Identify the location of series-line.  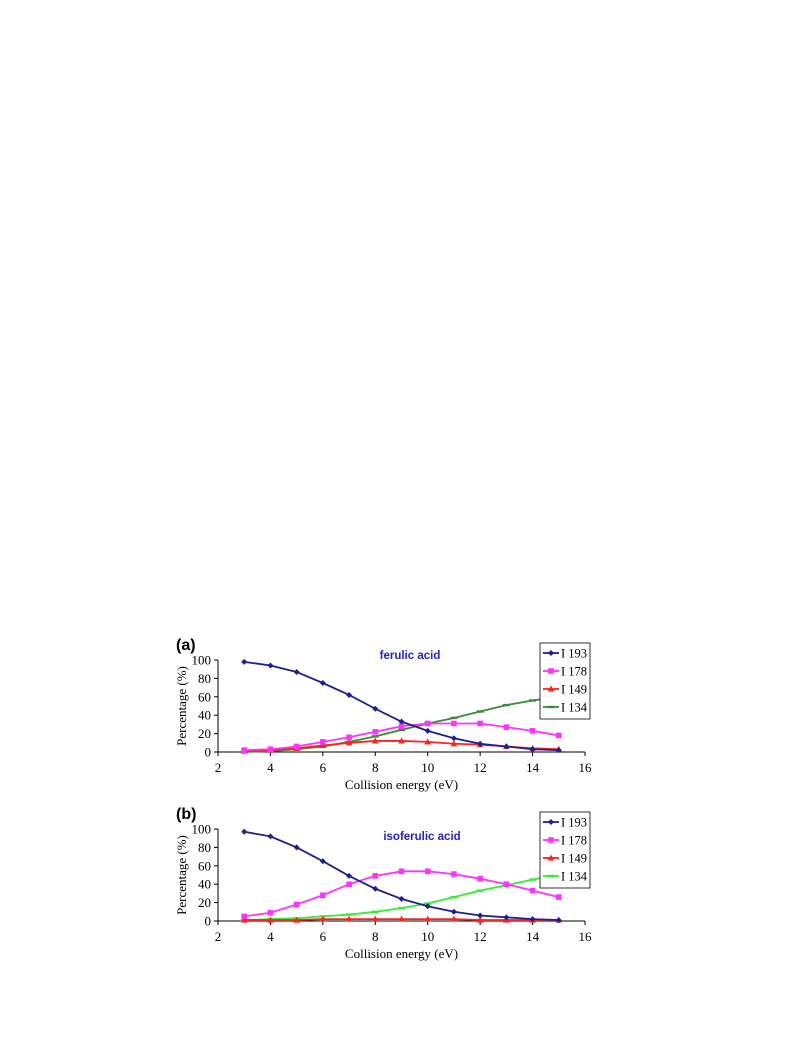
(401, 706).